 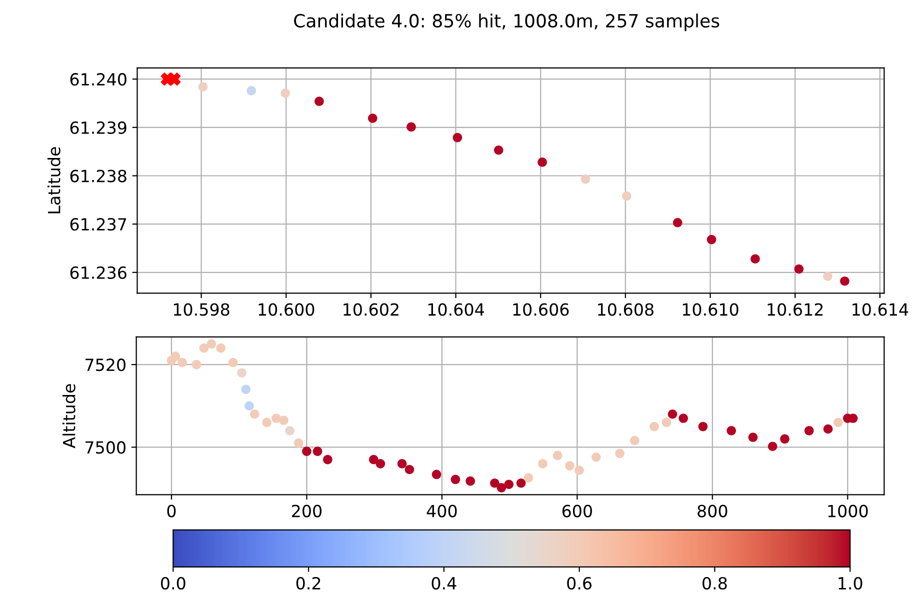 What do you see at coordinates (98, 272) in the screenshot?
I see `y-tick-label: 61.236` at bounding box center [98, 272].